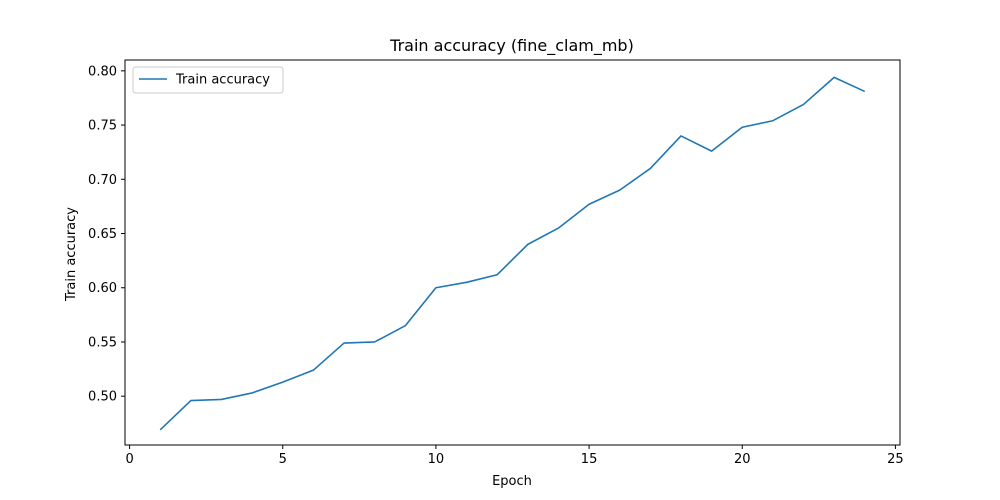 The image size is (1000, 500). What do you see at coordinates (512, 481) in the screenshot?
I see `x-axis-label: Epoch` at bounding box center [512, 481].